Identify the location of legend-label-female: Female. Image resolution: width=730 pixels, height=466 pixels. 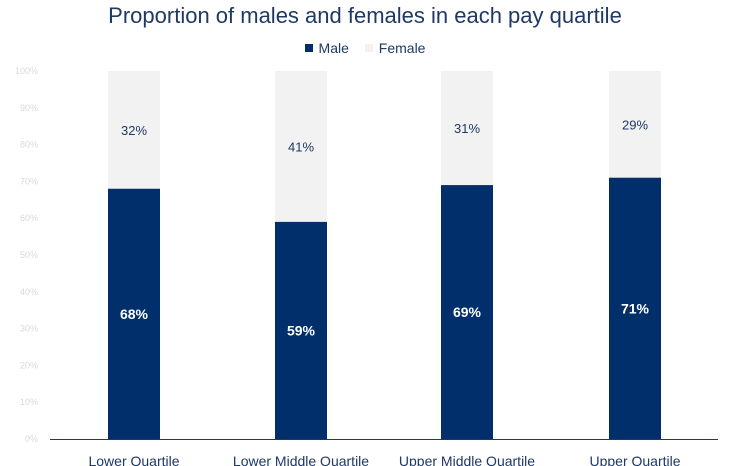
(402, 48).